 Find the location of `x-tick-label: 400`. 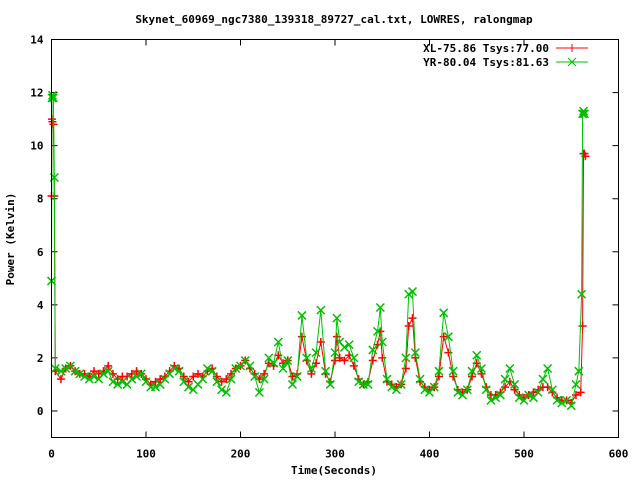

x-tick-label: 400 is located at coordinates (430, 454).